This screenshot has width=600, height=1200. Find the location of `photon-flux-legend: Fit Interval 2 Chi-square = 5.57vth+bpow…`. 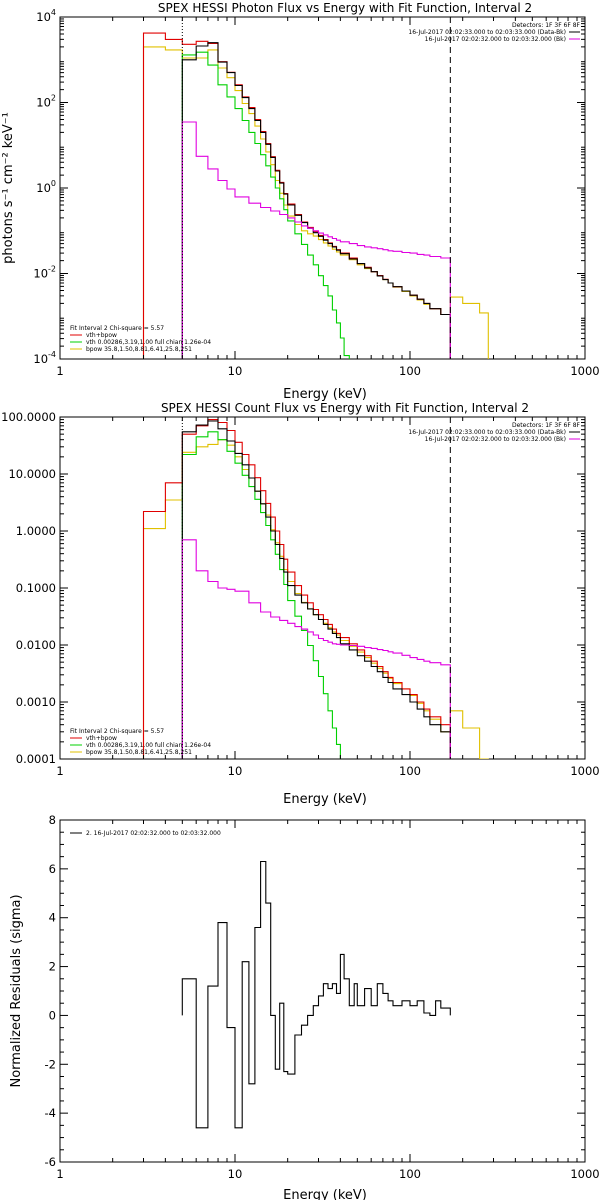

photon-flux-legend: Fit Interval 2 Chi-square = 5.57vth+bpow… is located at coordinates (140, 339).